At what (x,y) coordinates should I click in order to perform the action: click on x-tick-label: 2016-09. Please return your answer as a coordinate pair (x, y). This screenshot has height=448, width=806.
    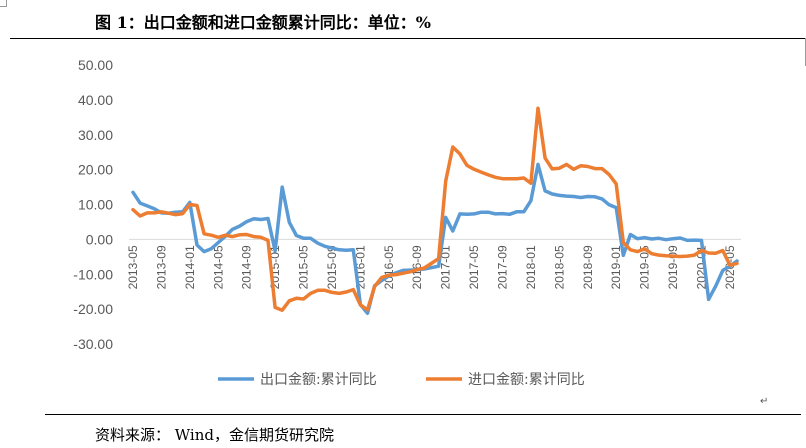
    Looking at the image, I should click on (417, 267).